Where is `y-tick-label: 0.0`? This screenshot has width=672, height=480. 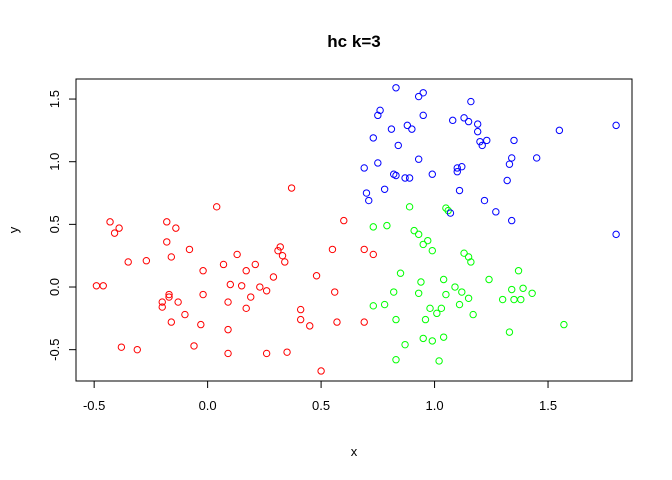
y-tick-label: 0.0 is located at coordinates (54, 287).